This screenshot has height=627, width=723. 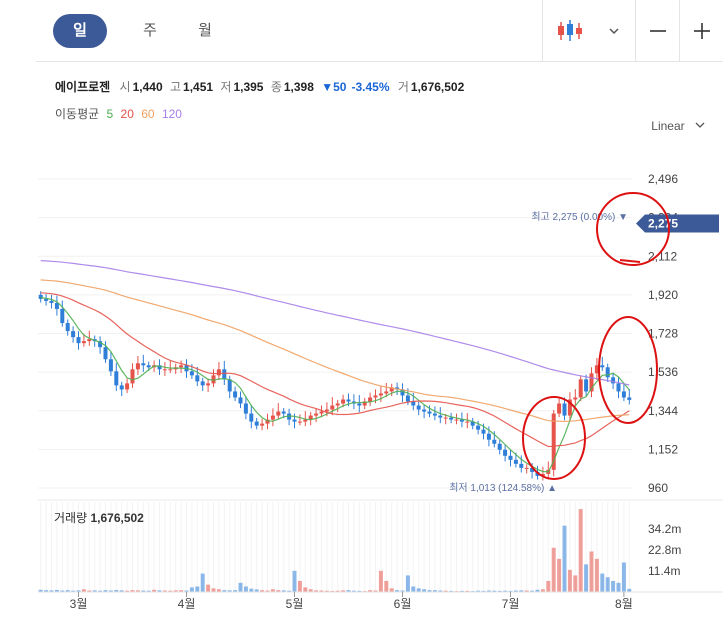 I want to click on open-label: 시, so click(x=125, y=87).